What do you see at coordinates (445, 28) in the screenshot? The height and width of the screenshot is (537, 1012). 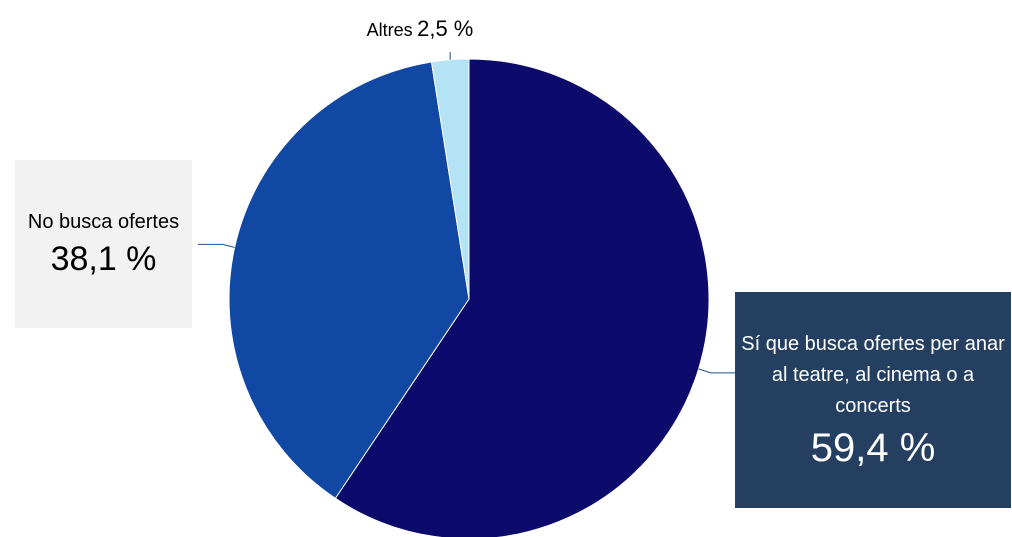 I see `label-altres-value: 2,5 %` at bounding box center [445, 28].